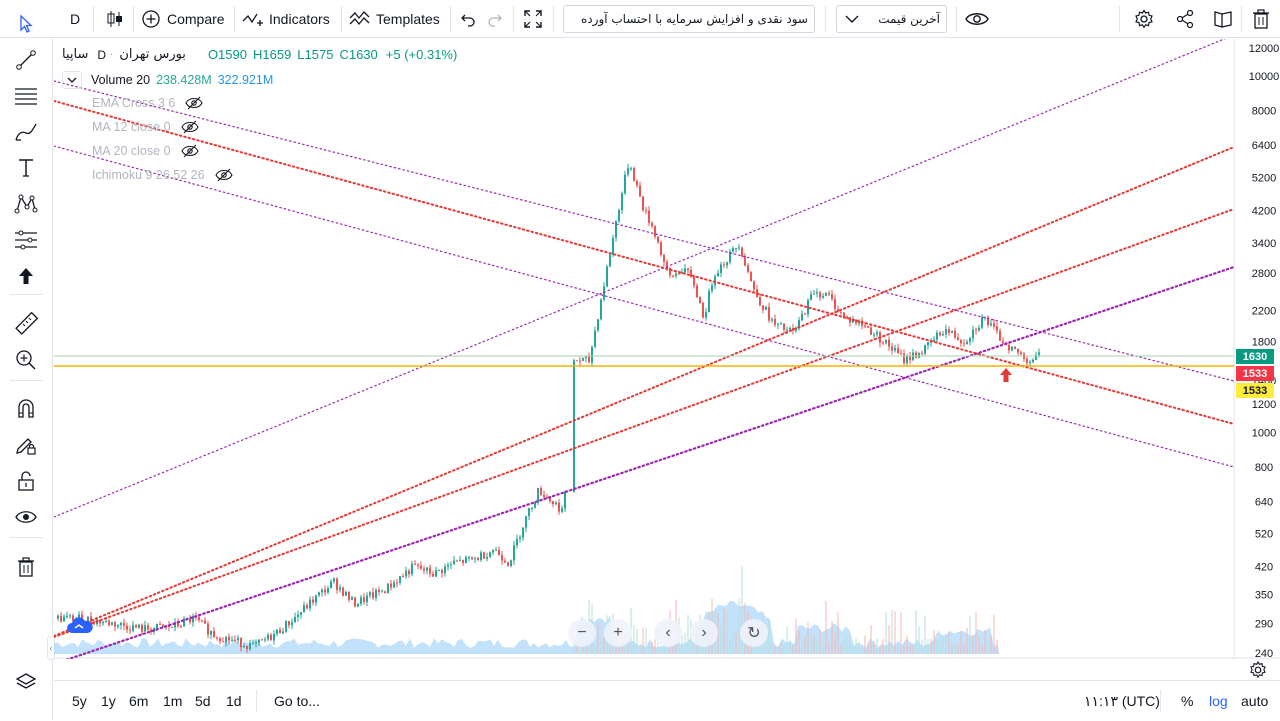 The width and height of the screenshot is (1280, 721). What do you see at coordinates (79, 701) in the screenshot?
I see `range-5y-button: 5y` at bounding box center [79, 701].